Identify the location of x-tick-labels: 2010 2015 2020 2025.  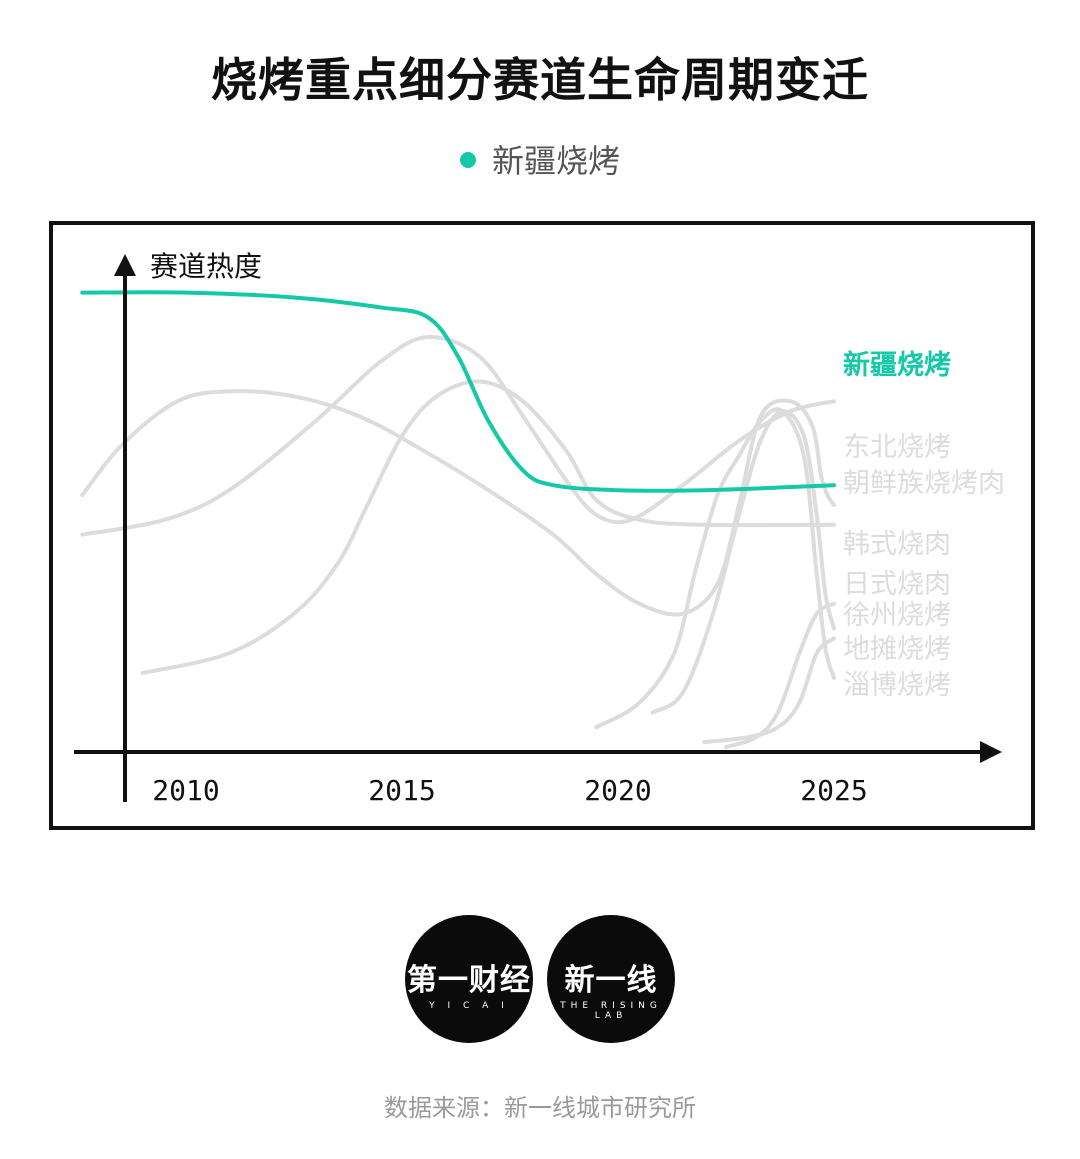
(509, 790).